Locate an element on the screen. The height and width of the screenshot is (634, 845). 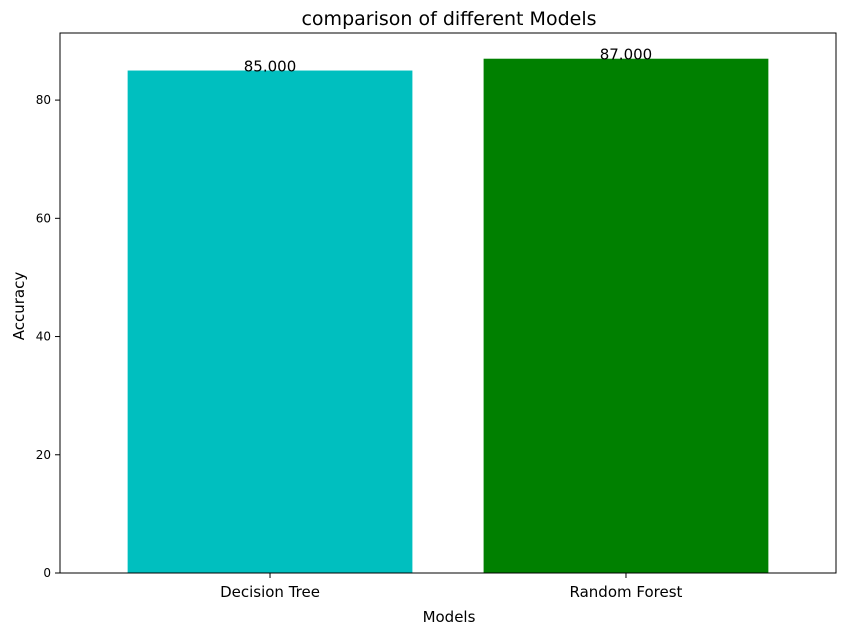
x-tick-label: Random Forest is located at coordinates (626, 592).